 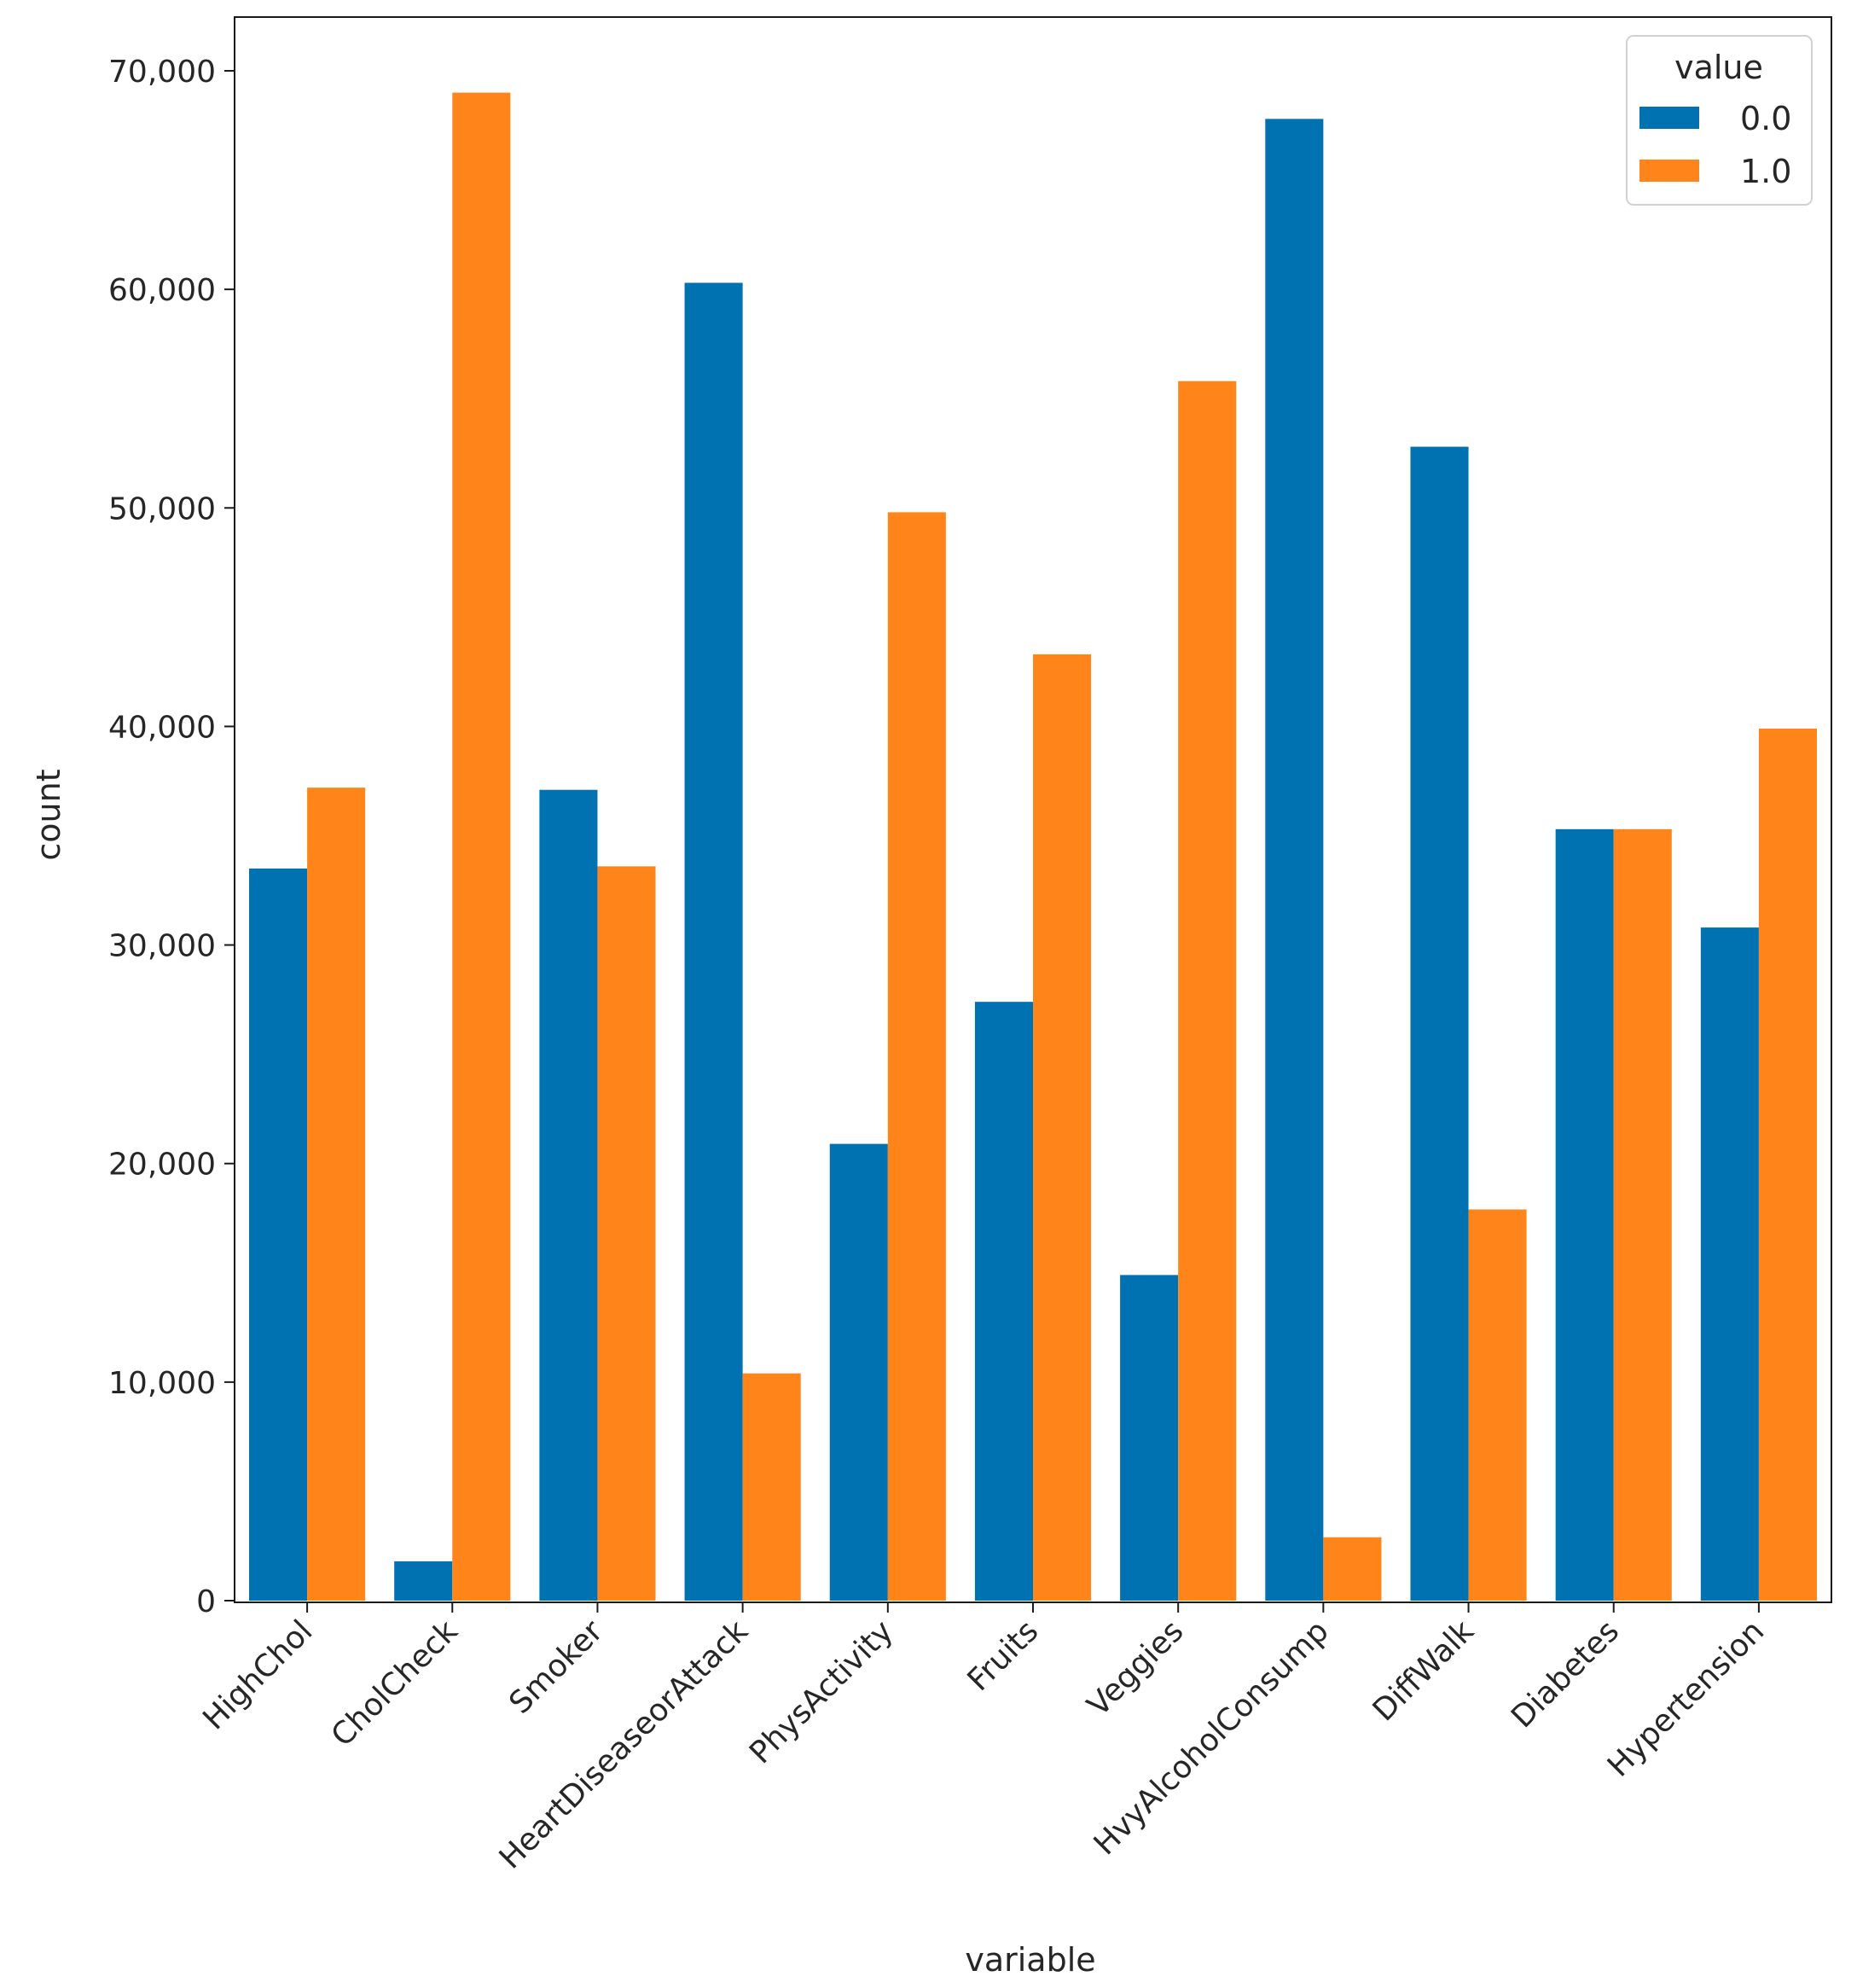 I want to click on bar-Diabetes-series-0.0, so click(x=1585, y=1214).